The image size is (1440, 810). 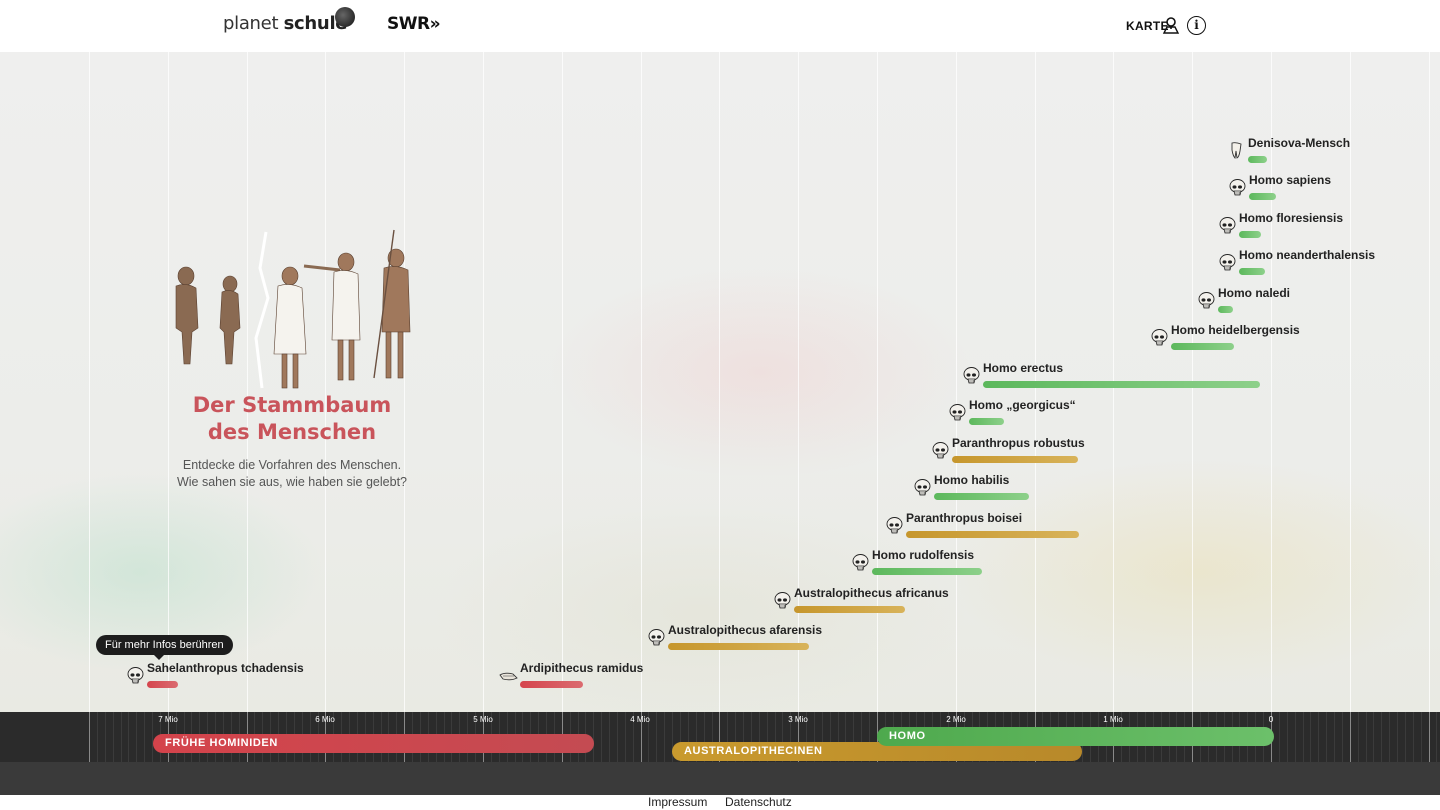 I want to click on species-item: Homo rudolfensis, so click(x=926, y=563).